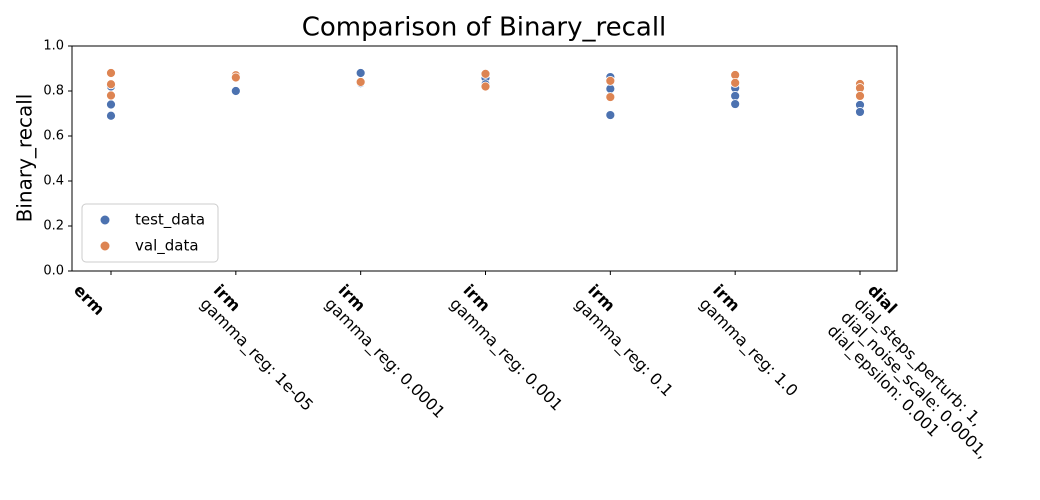  Describe the element at coordinates (53, 271) in the screenshot. I see `y-tick-label: 0.0` at that location.